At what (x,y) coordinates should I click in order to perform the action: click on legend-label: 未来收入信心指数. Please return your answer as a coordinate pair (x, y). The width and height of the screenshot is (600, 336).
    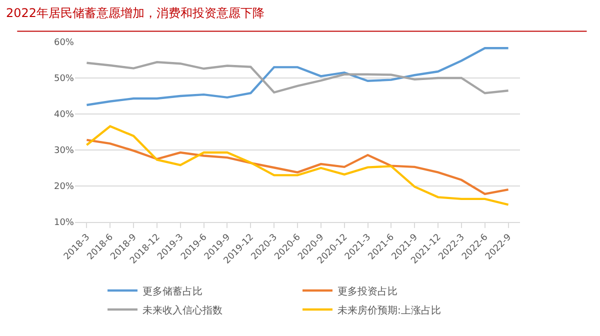
    Looking at the image, I should click on (182, 310).